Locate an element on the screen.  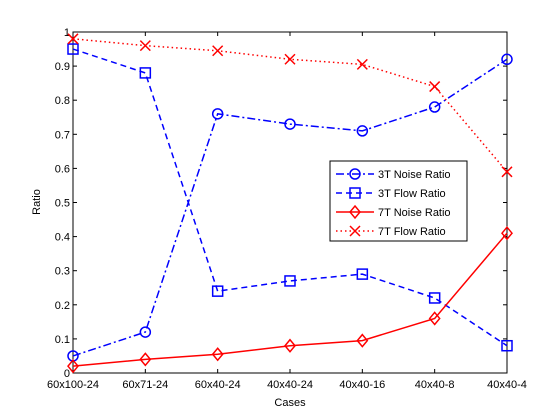
x-tick-label: 40x40-8 is located at coordinates (435, 385).